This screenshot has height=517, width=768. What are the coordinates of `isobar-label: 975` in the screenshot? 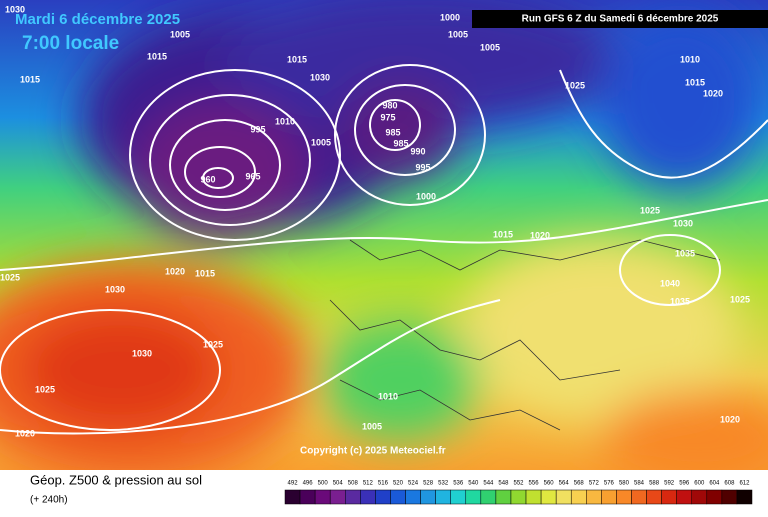 It's located at (387, 117).